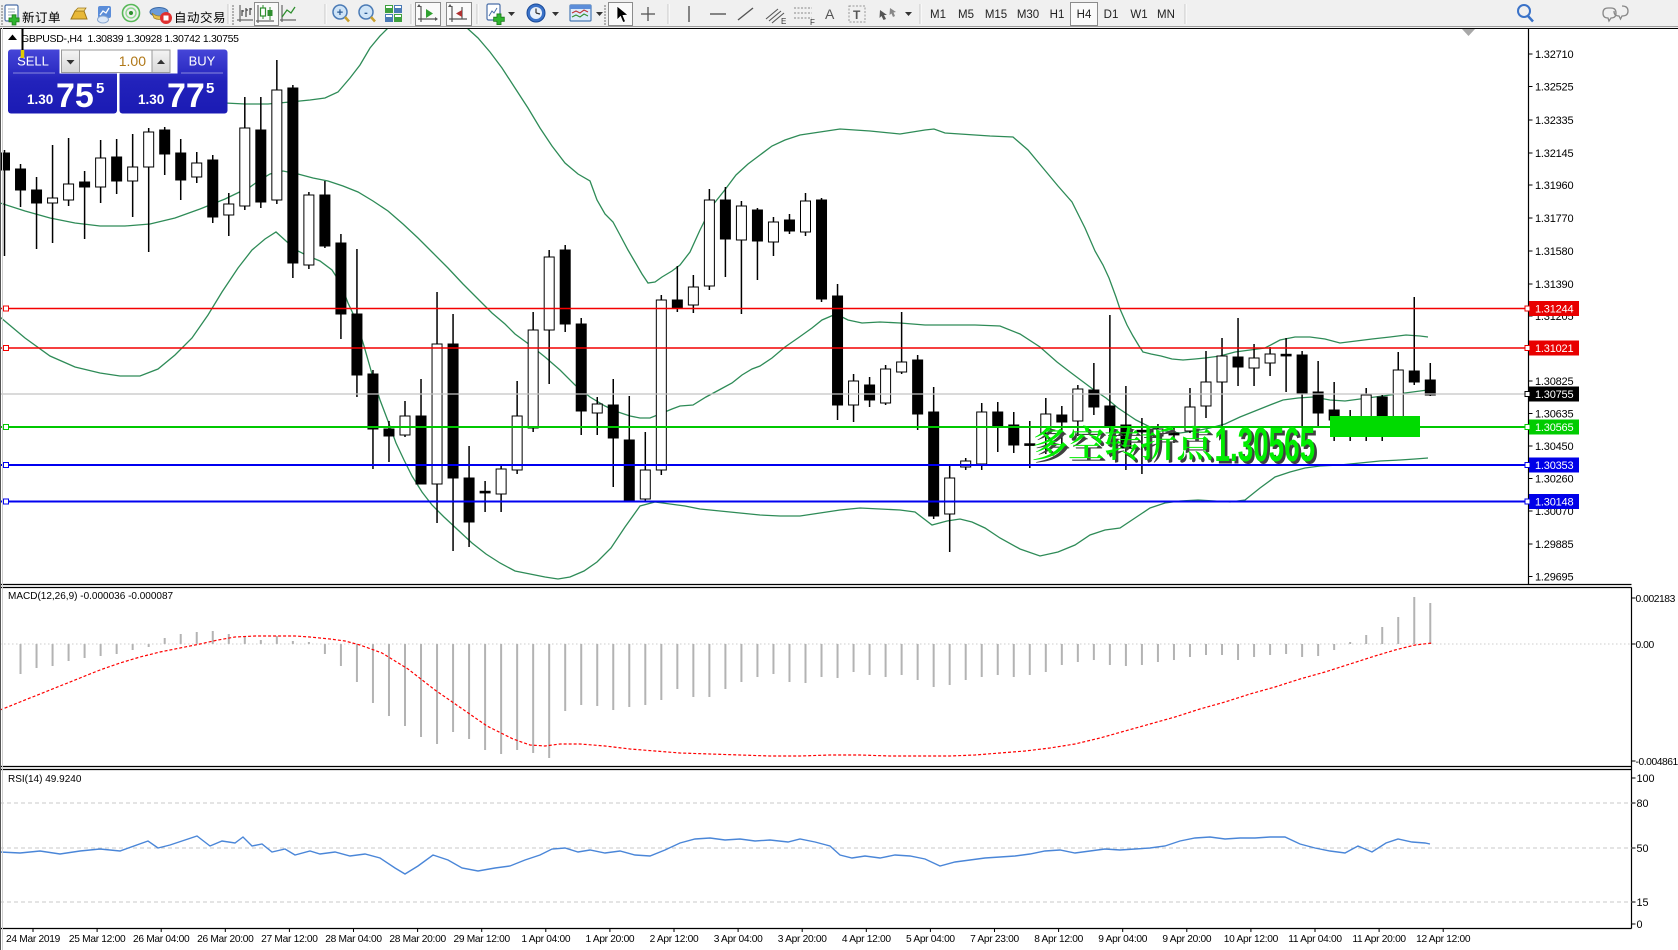 This screenshot has width=1678, height=950. I want to click on svg-text: 3 Apr 20:00, so click(802, 939).